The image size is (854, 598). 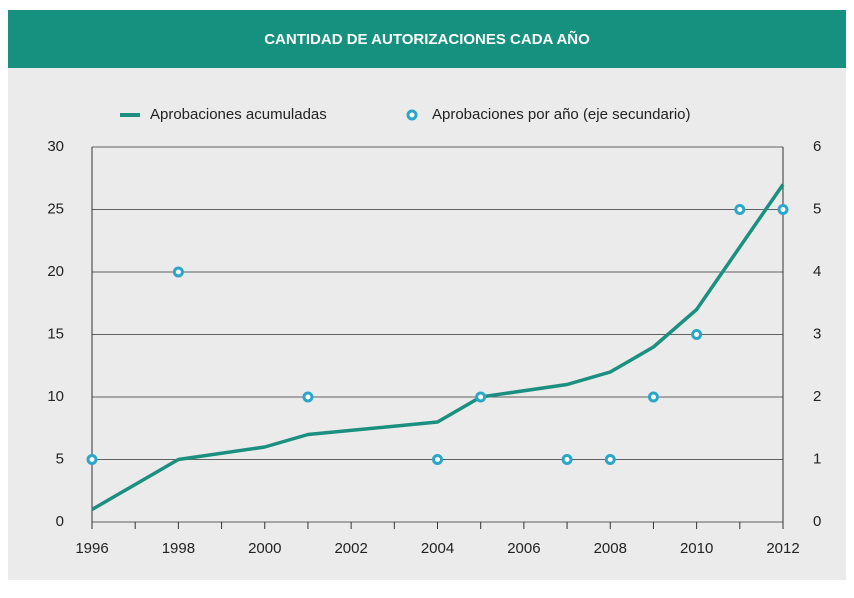 I want to click on y-tick-label: 5, so click(x=60, y=458).